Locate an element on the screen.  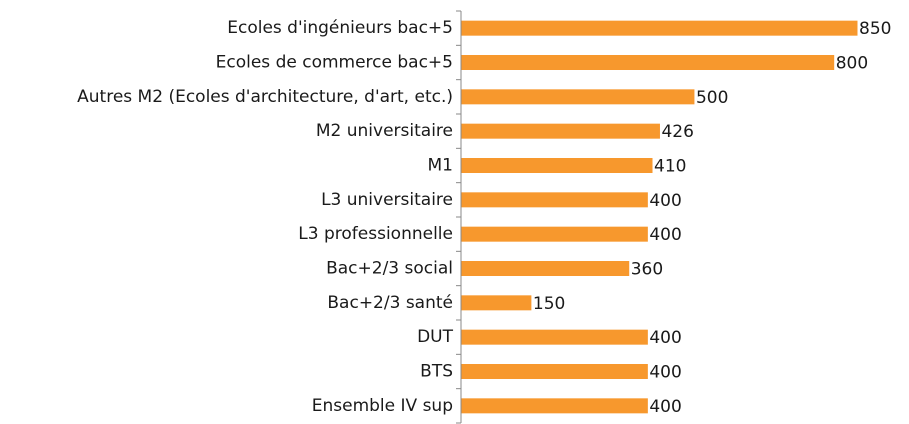
category-label: Bac+2/3 santé is located at coordinates (390, 303).